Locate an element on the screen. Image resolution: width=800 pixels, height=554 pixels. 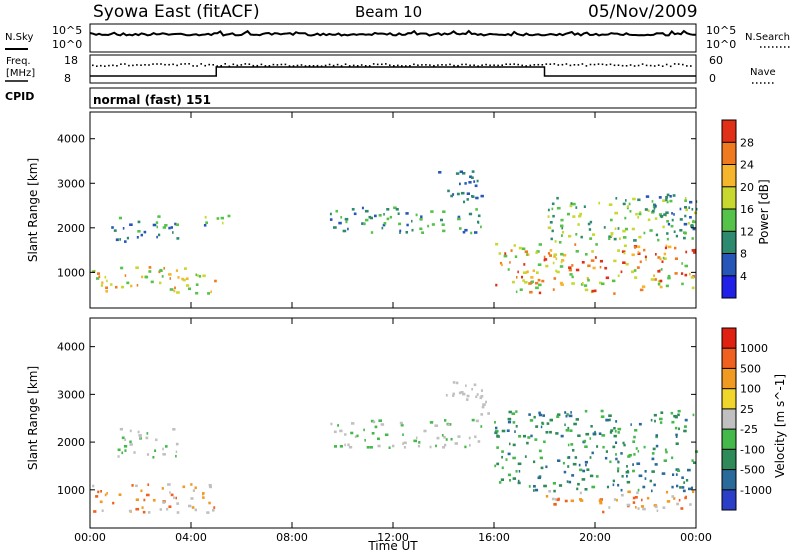
radar-title: Syowa East (fitACF) is located at coordinates (176, 12).